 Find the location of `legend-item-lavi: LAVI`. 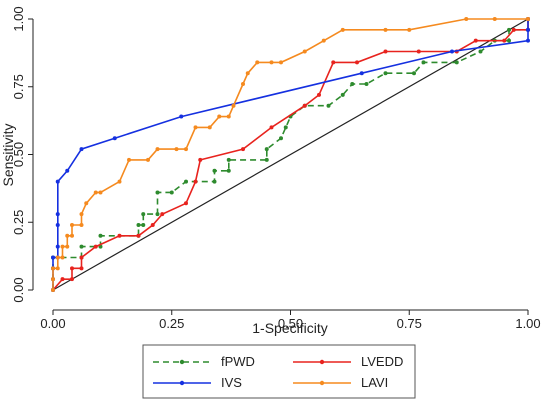

legend-item-lavi: LAVI is located at coordinates (340, 382).